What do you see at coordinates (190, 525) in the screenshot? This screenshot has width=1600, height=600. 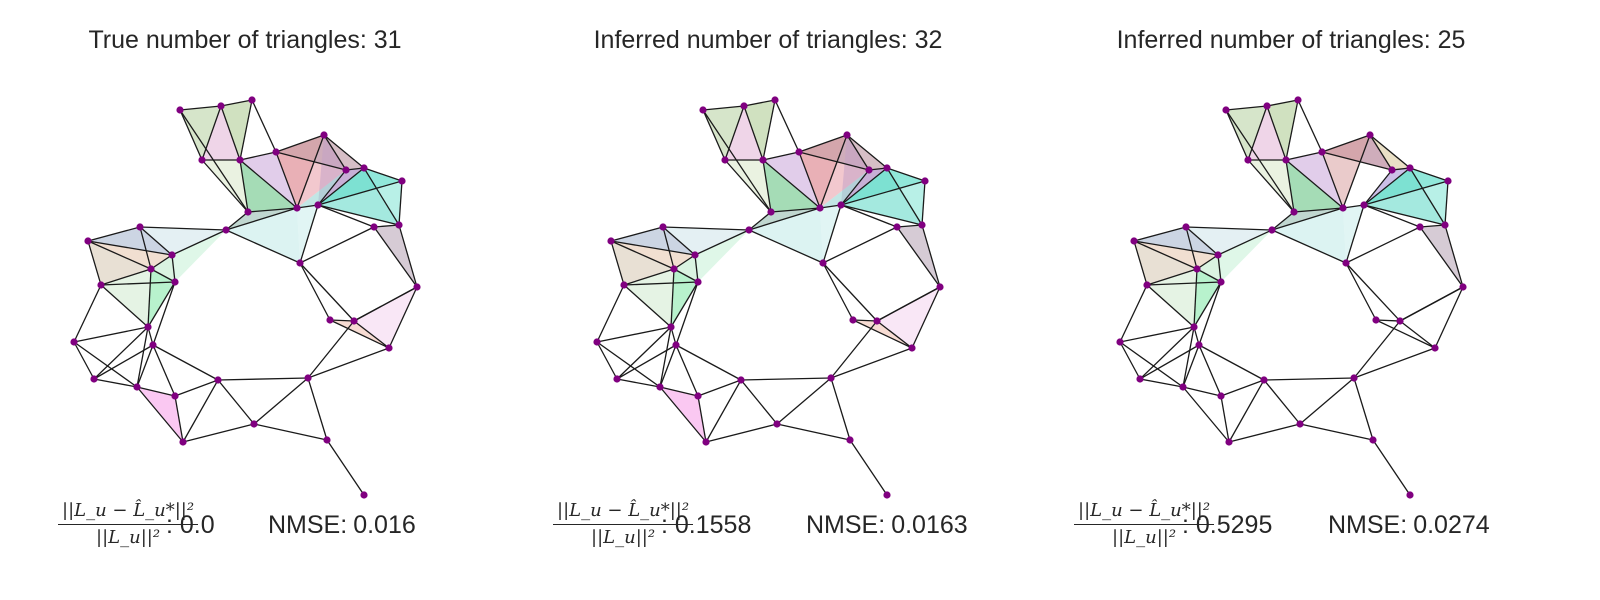 I see `error-value: : 0.0` at bounding box center [190, 525].